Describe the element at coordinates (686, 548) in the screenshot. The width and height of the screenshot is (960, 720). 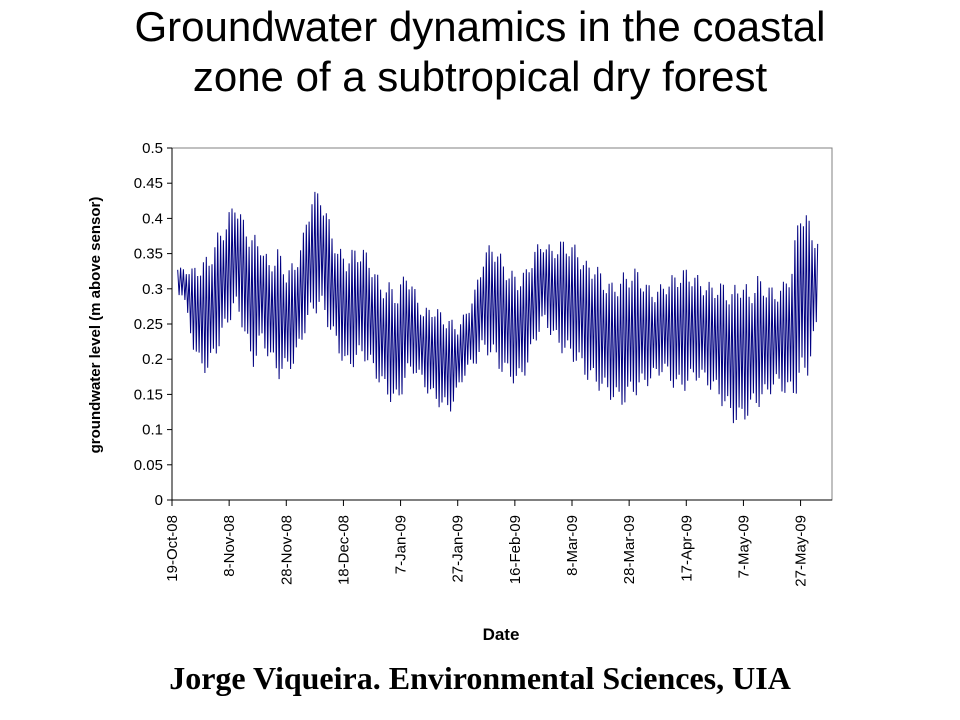
I see `x-tick-label: 17-Apr-09` at that location.